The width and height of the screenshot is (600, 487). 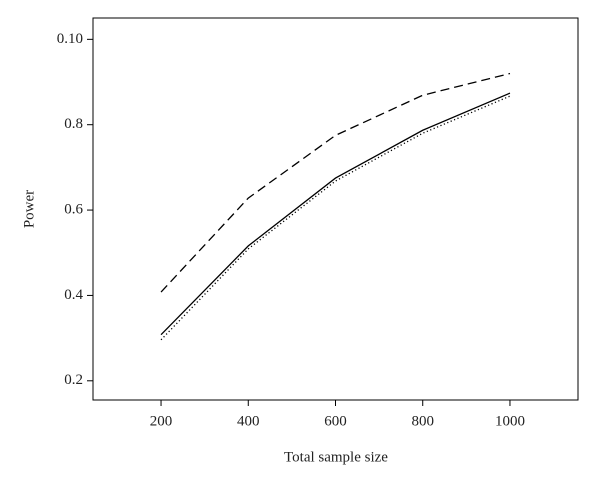 What do you see at coordinates (422, 421) in the screenshot?
I see `x-tick-label: 800` at bounding box center [422, 421].